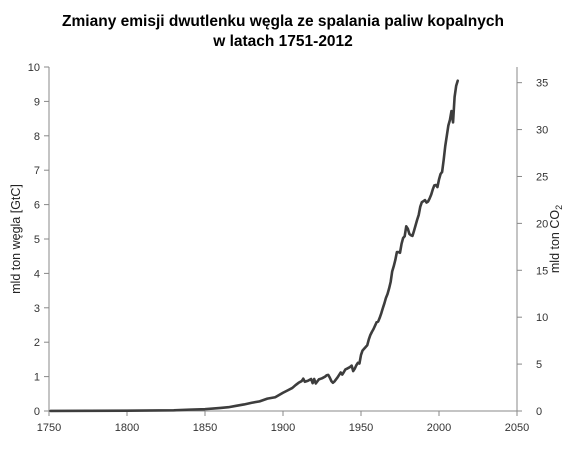  Describe the element at coordinates (34, 68) in the screenshot. I see `left-y-tick-label: 10` at that location.